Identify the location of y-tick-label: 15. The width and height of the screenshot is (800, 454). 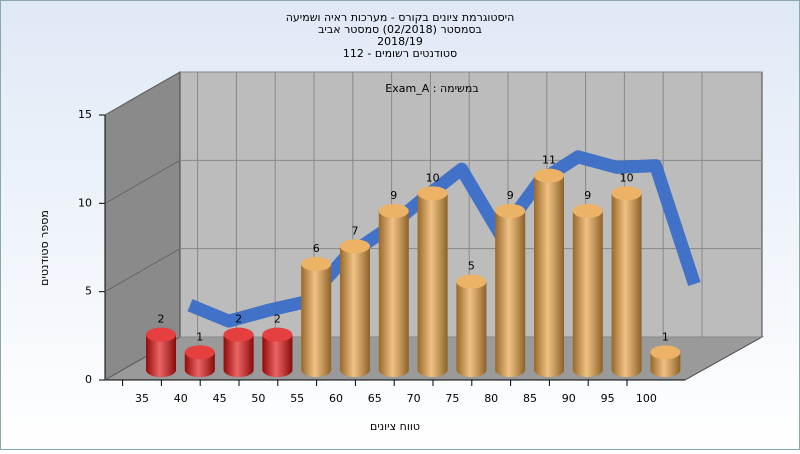
(85, 114).